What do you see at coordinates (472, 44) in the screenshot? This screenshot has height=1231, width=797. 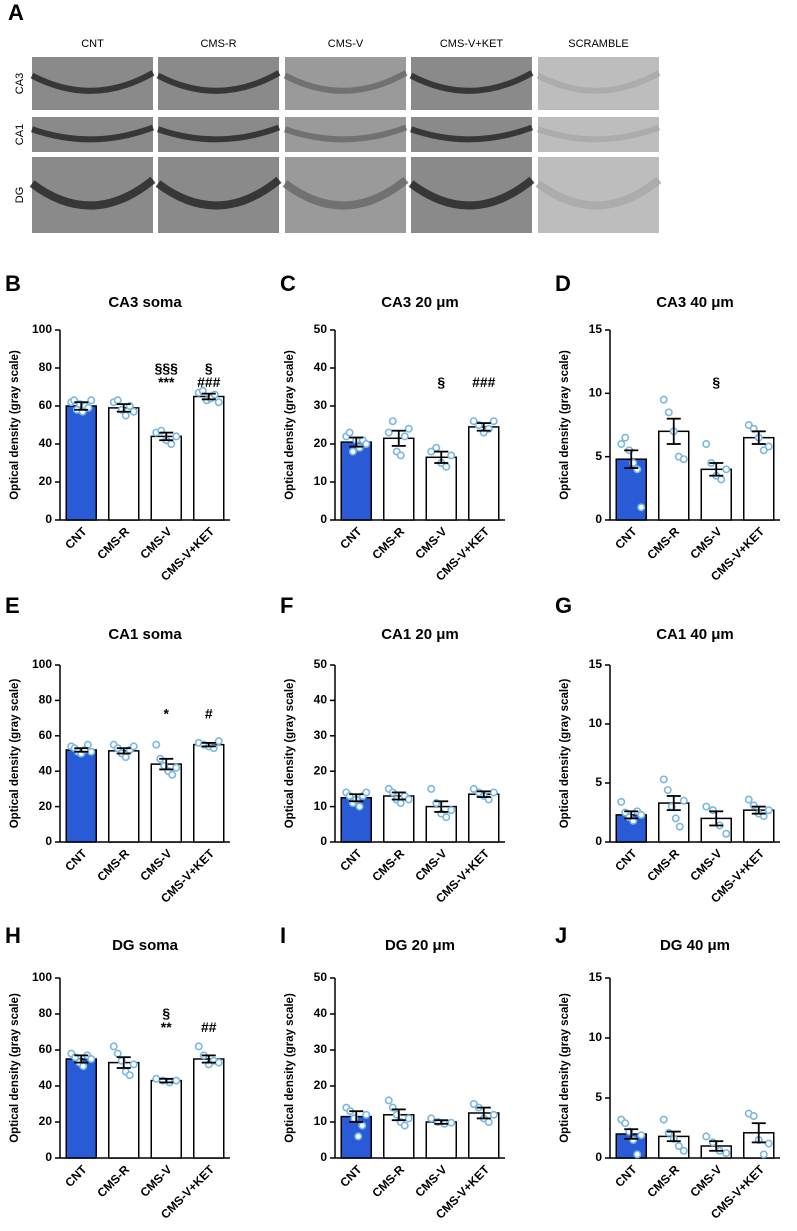 I see `column-label: CMS-V+KET` at bounding box center [472, 44].